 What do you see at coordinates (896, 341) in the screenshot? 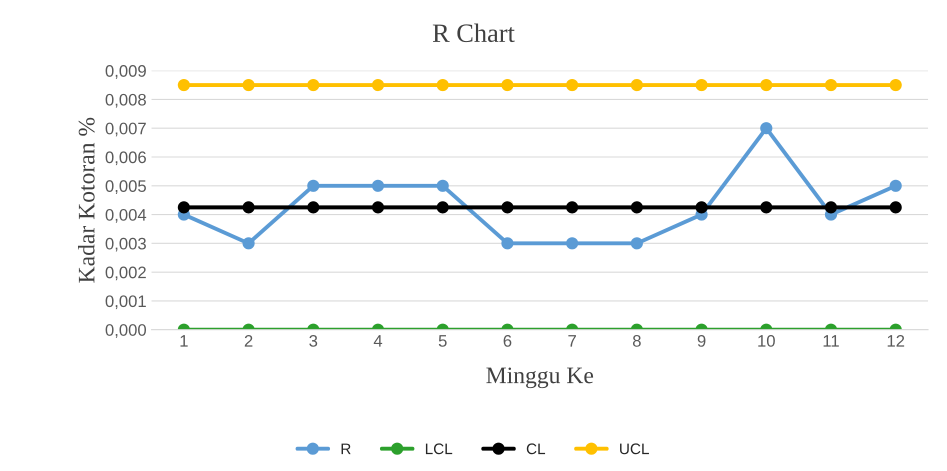
I see `x-tick-label: 12` at bounding box center [896, 341].